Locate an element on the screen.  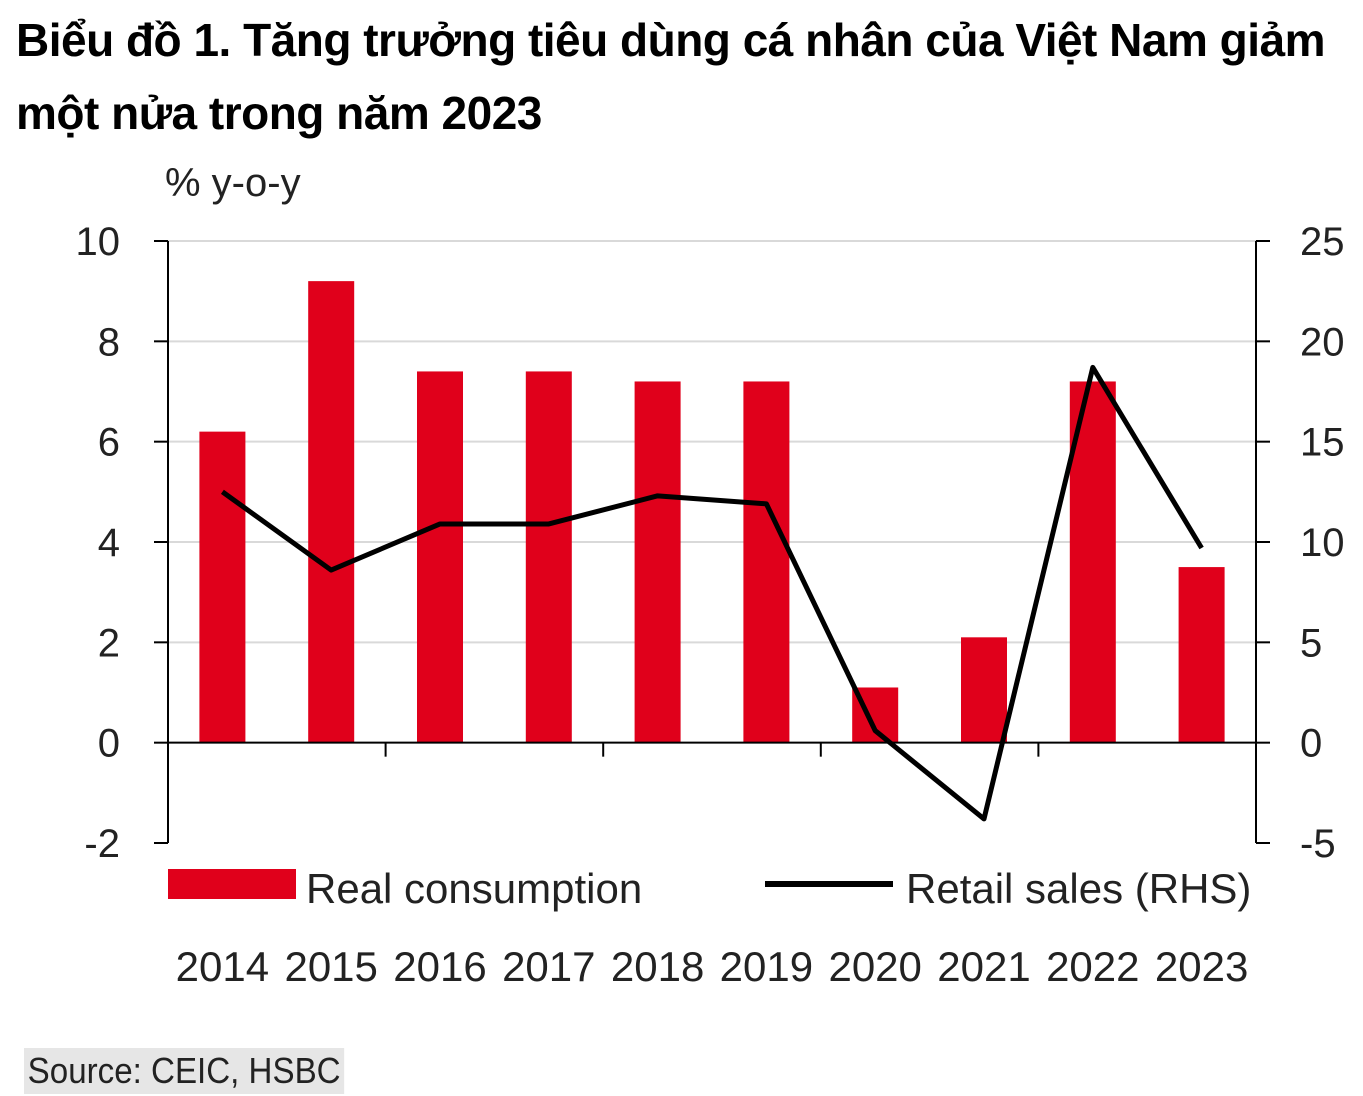
source-note: Source: CEIC, HSBC is located at coordinates (184, 1071).